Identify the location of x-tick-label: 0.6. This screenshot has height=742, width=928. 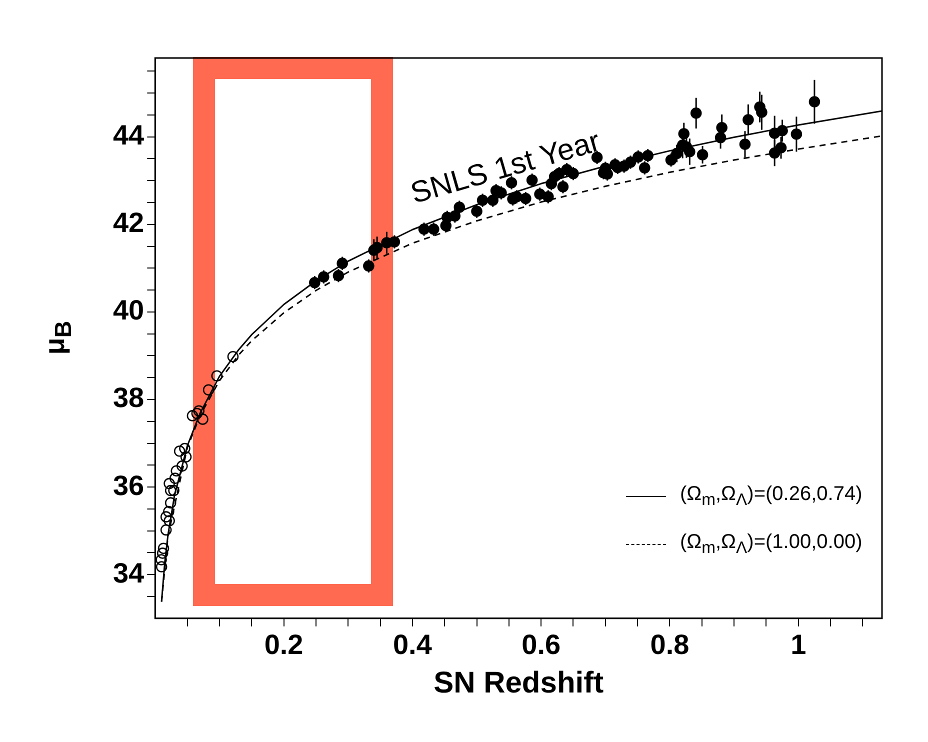
(541, 644).